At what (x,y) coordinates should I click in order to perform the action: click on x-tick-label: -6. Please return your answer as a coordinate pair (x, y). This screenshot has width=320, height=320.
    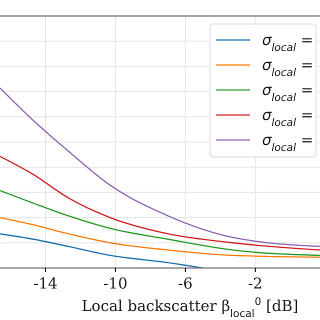
    Looking at the image, I should click on (185, 283).